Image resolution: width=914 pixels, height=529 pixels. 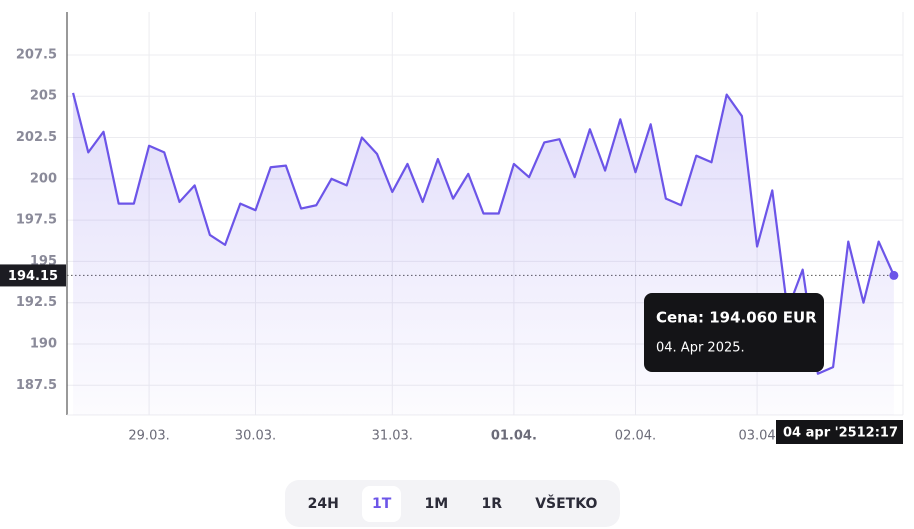 I want to click on last-point, so click(x=894, y=275).